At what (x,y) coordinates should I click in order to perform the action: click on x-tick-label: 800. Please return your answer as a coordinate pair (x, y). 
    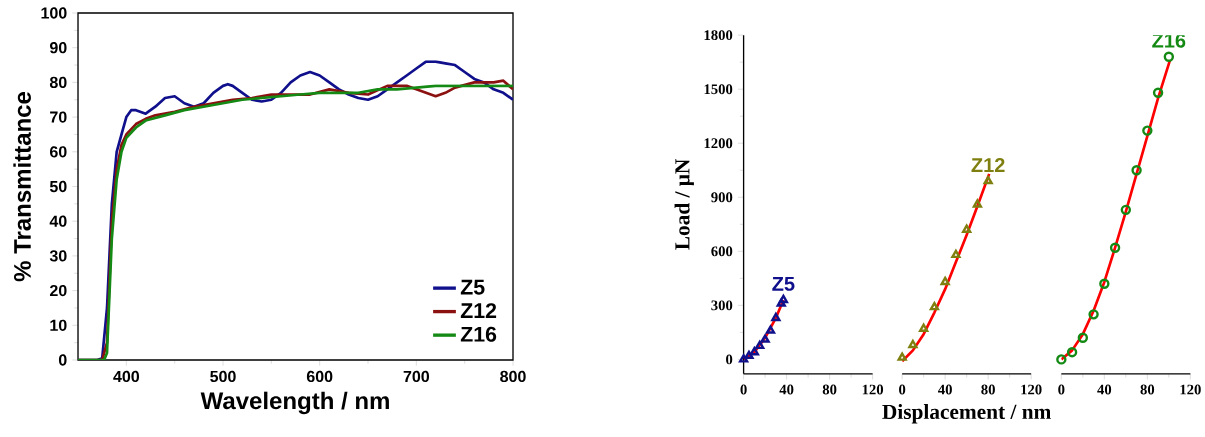
    Looking at the image, I should click on (513, 376).